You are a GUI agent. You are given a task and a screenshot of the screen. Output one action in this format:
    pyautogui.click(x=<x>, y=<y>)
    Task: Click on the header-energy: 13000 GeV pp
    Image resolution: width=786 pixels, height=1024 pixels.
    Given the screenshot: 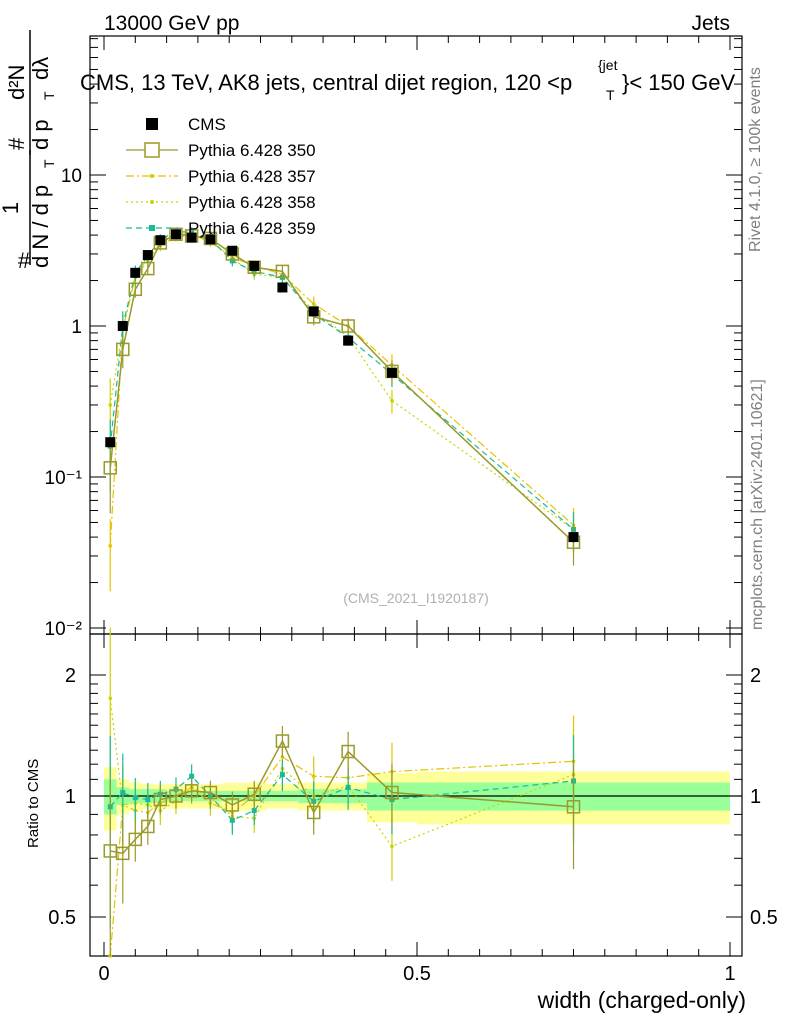 What is the action you would take?
    pyautogui.click(x=171, y=23)
    